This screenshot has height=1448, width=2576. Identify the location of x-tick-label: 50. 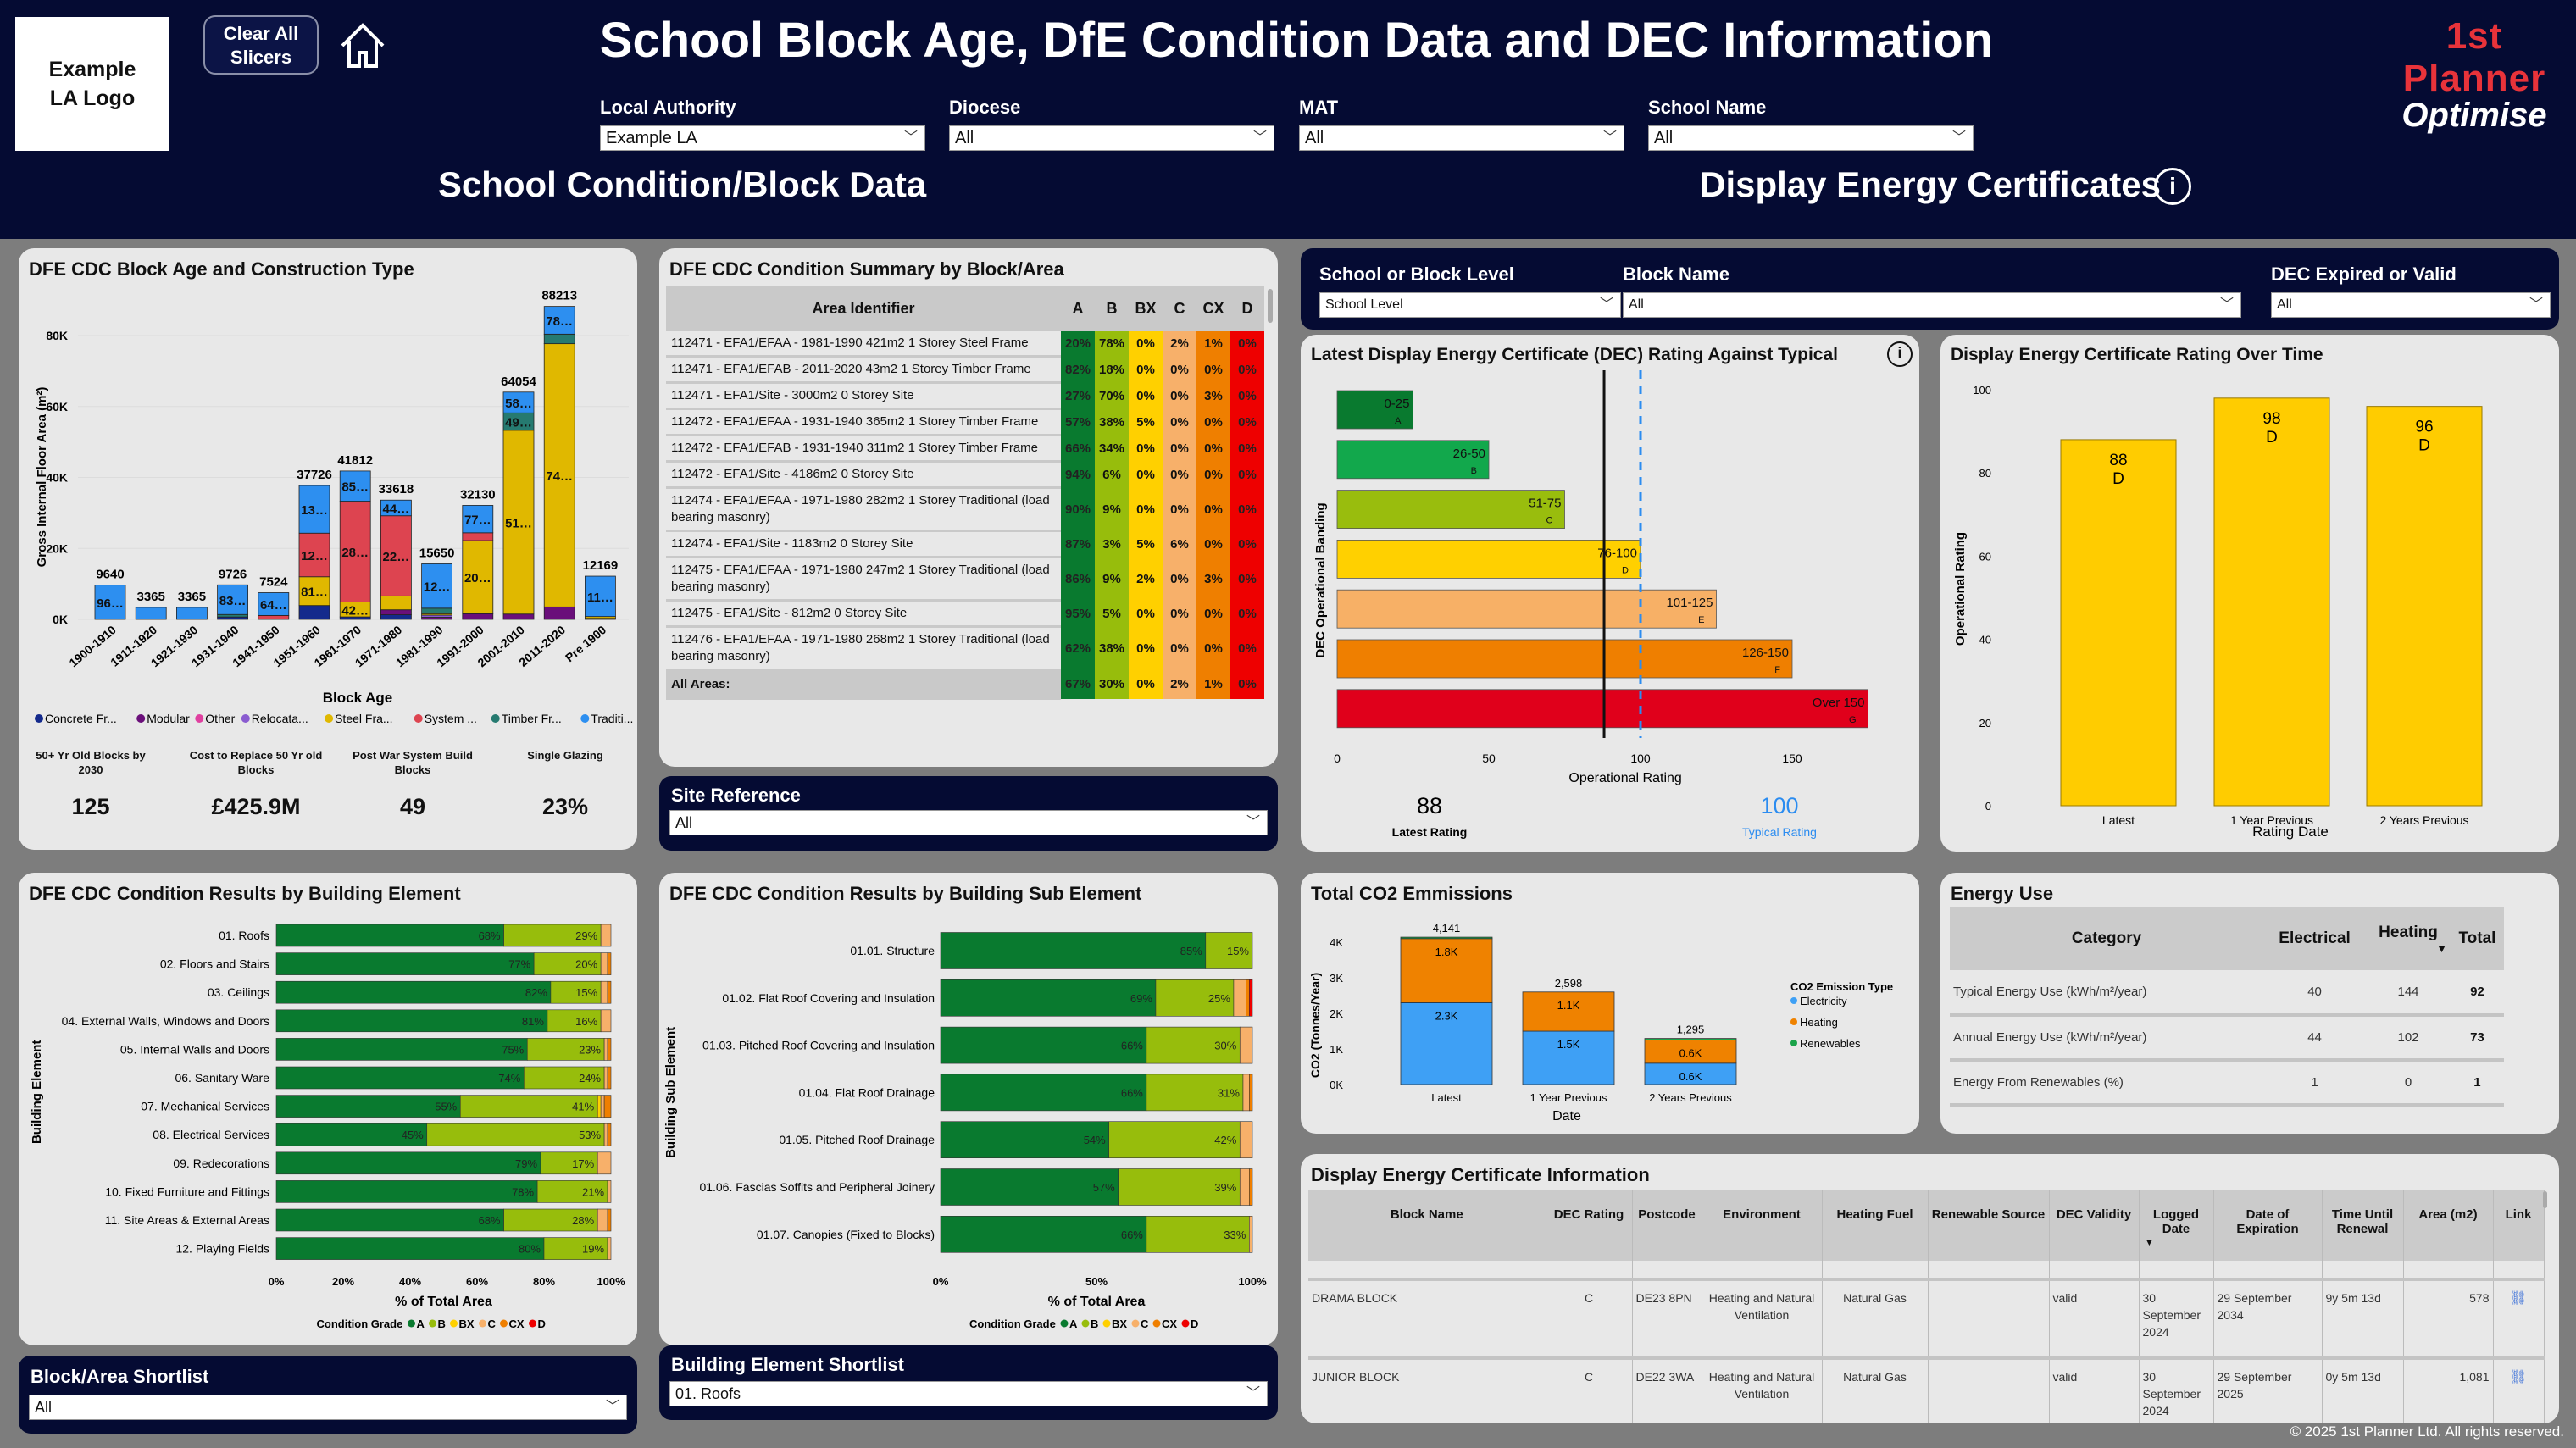
(1489, 759).